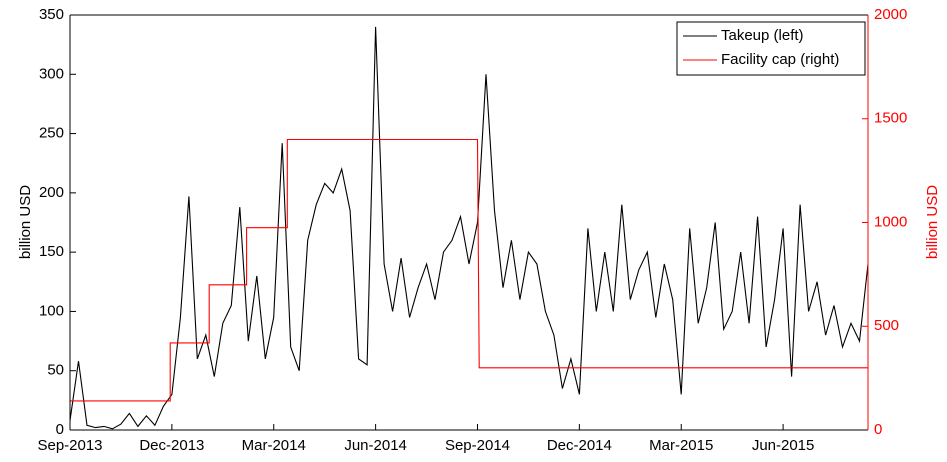 The height and width of the screenshot is (462, 947). I want to click on y-tick-label: 350, so click(51, 14).